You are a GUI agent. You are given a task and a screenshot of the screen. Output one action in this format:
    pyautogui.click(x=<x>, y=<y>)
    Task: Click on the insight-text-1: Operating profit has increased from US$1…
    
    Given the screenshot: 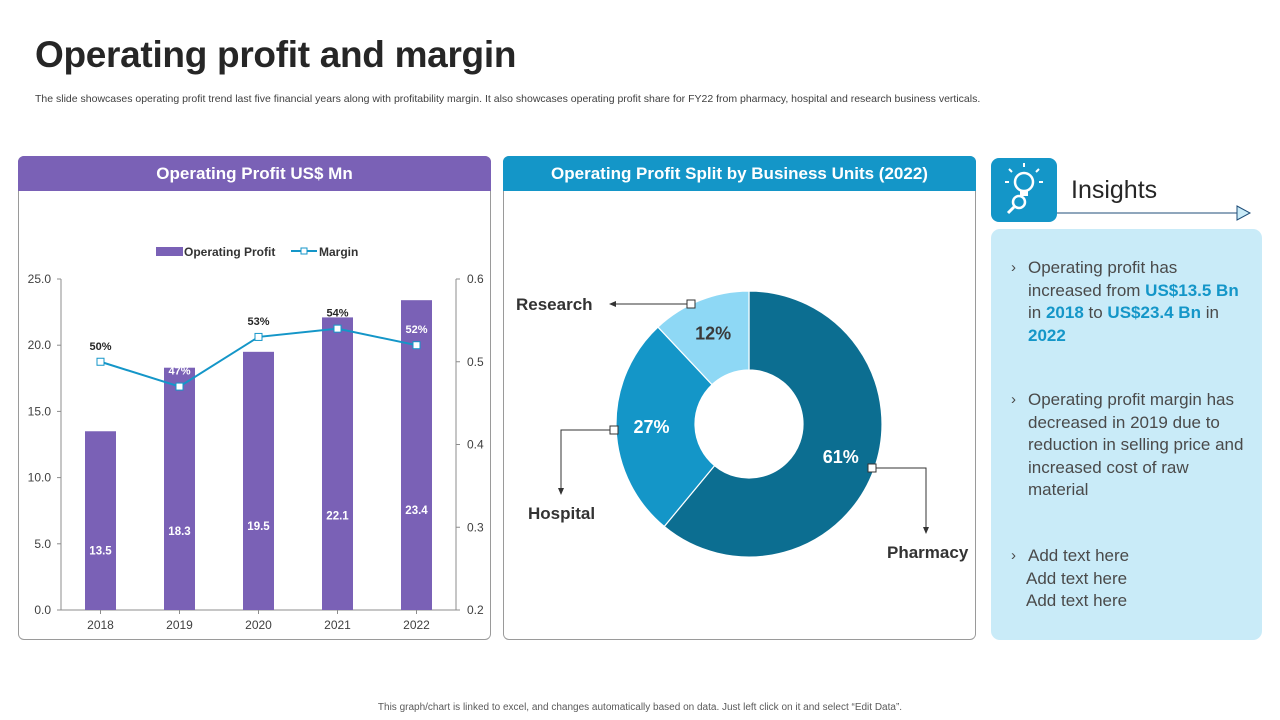 What is the action you would take?
    pyautogui.click(x=1133, y=301)
    